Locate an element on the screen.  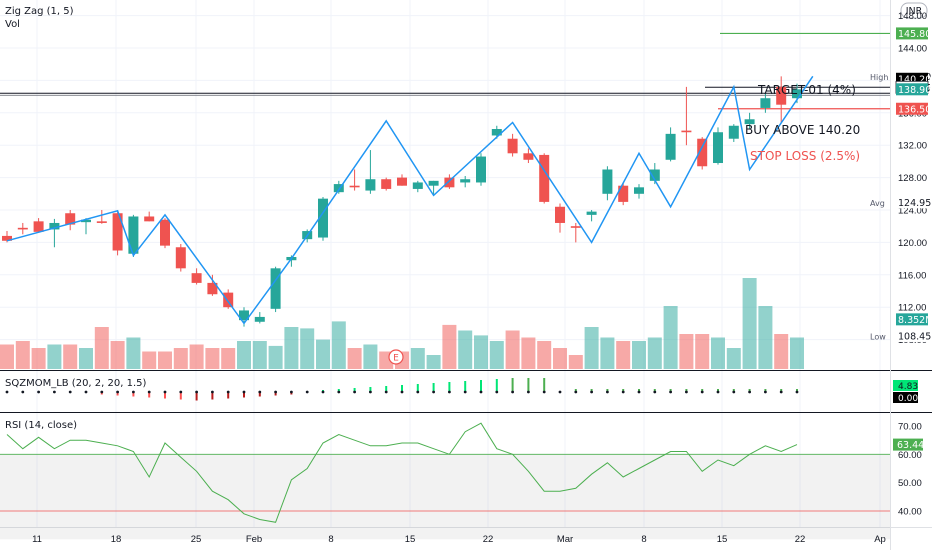
time-axis: 11 18 25 Feb 8 15 22 Mar 8 15 22 Ap is located at coordinates (459, 539).